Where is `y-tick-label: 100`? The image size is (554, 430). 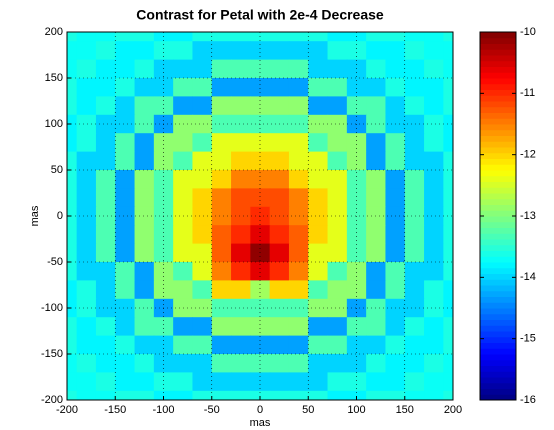
y-tick-label: 100 is located at coordinates (54, 124).